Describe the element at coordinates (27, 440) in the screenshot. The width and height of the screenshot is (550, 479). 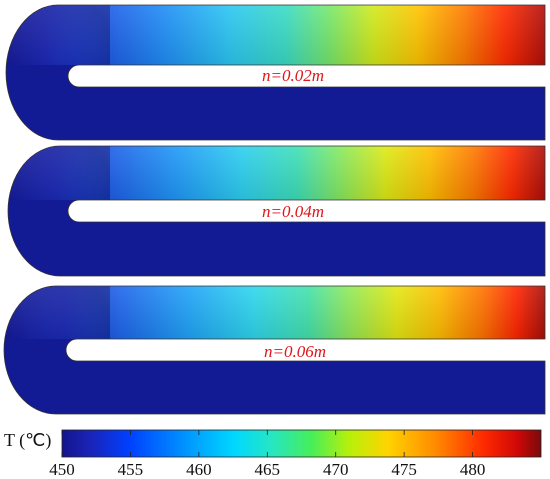
I see `colorbar-title: T (℃)` at that location.